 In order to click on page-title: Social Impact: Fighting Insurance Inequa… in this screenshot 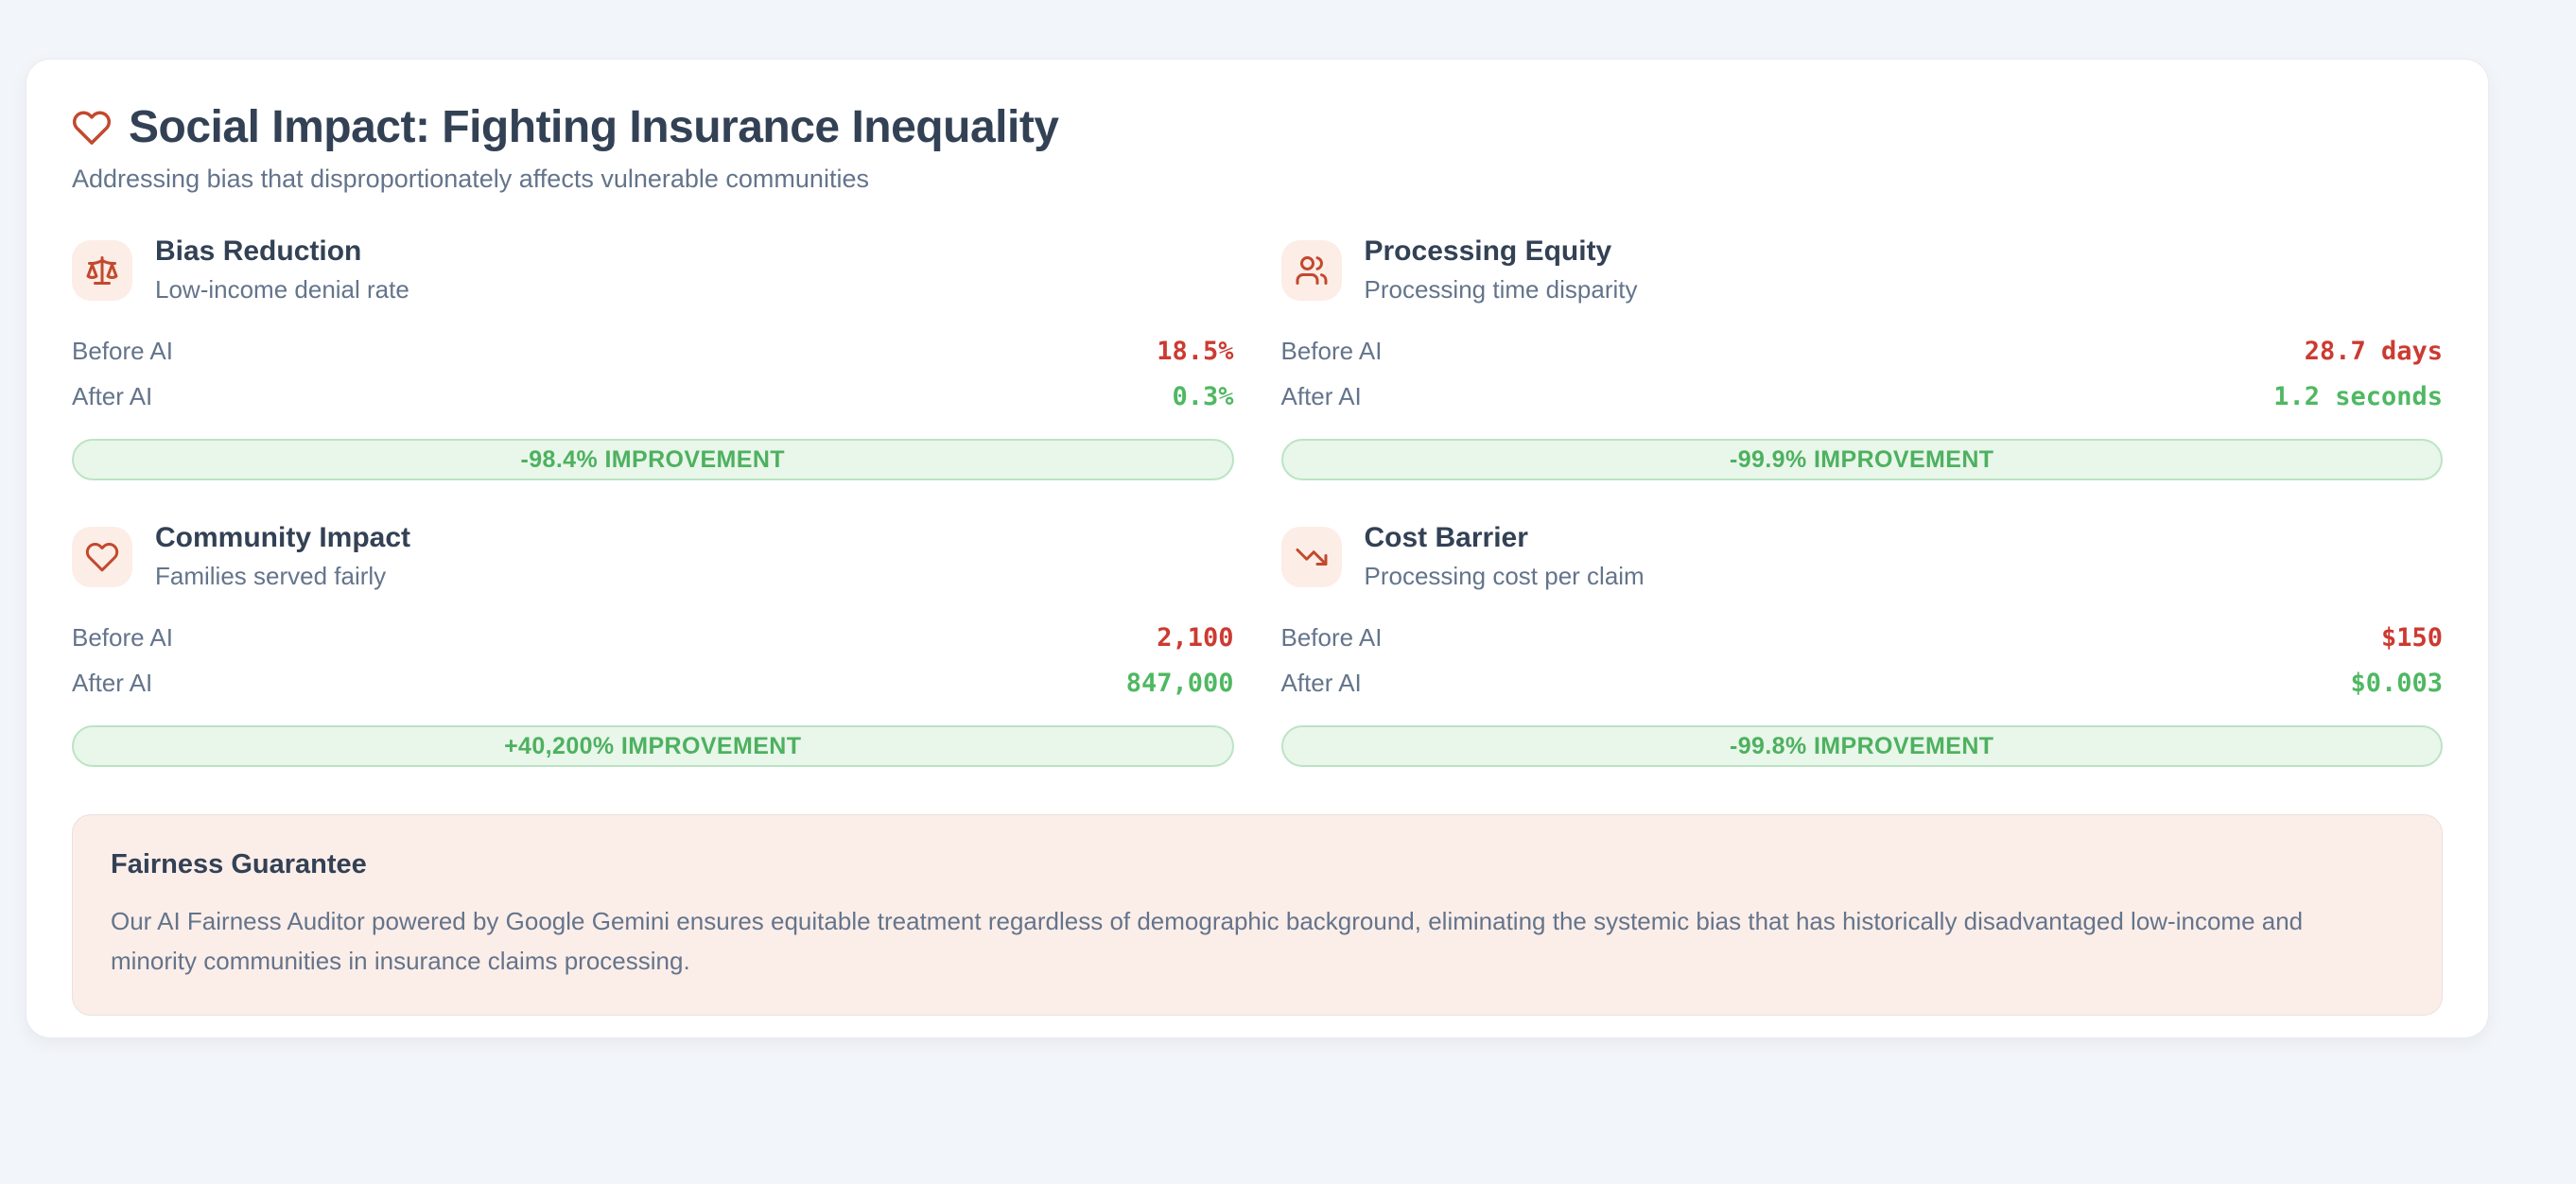, I will do `click(594, 127)`.